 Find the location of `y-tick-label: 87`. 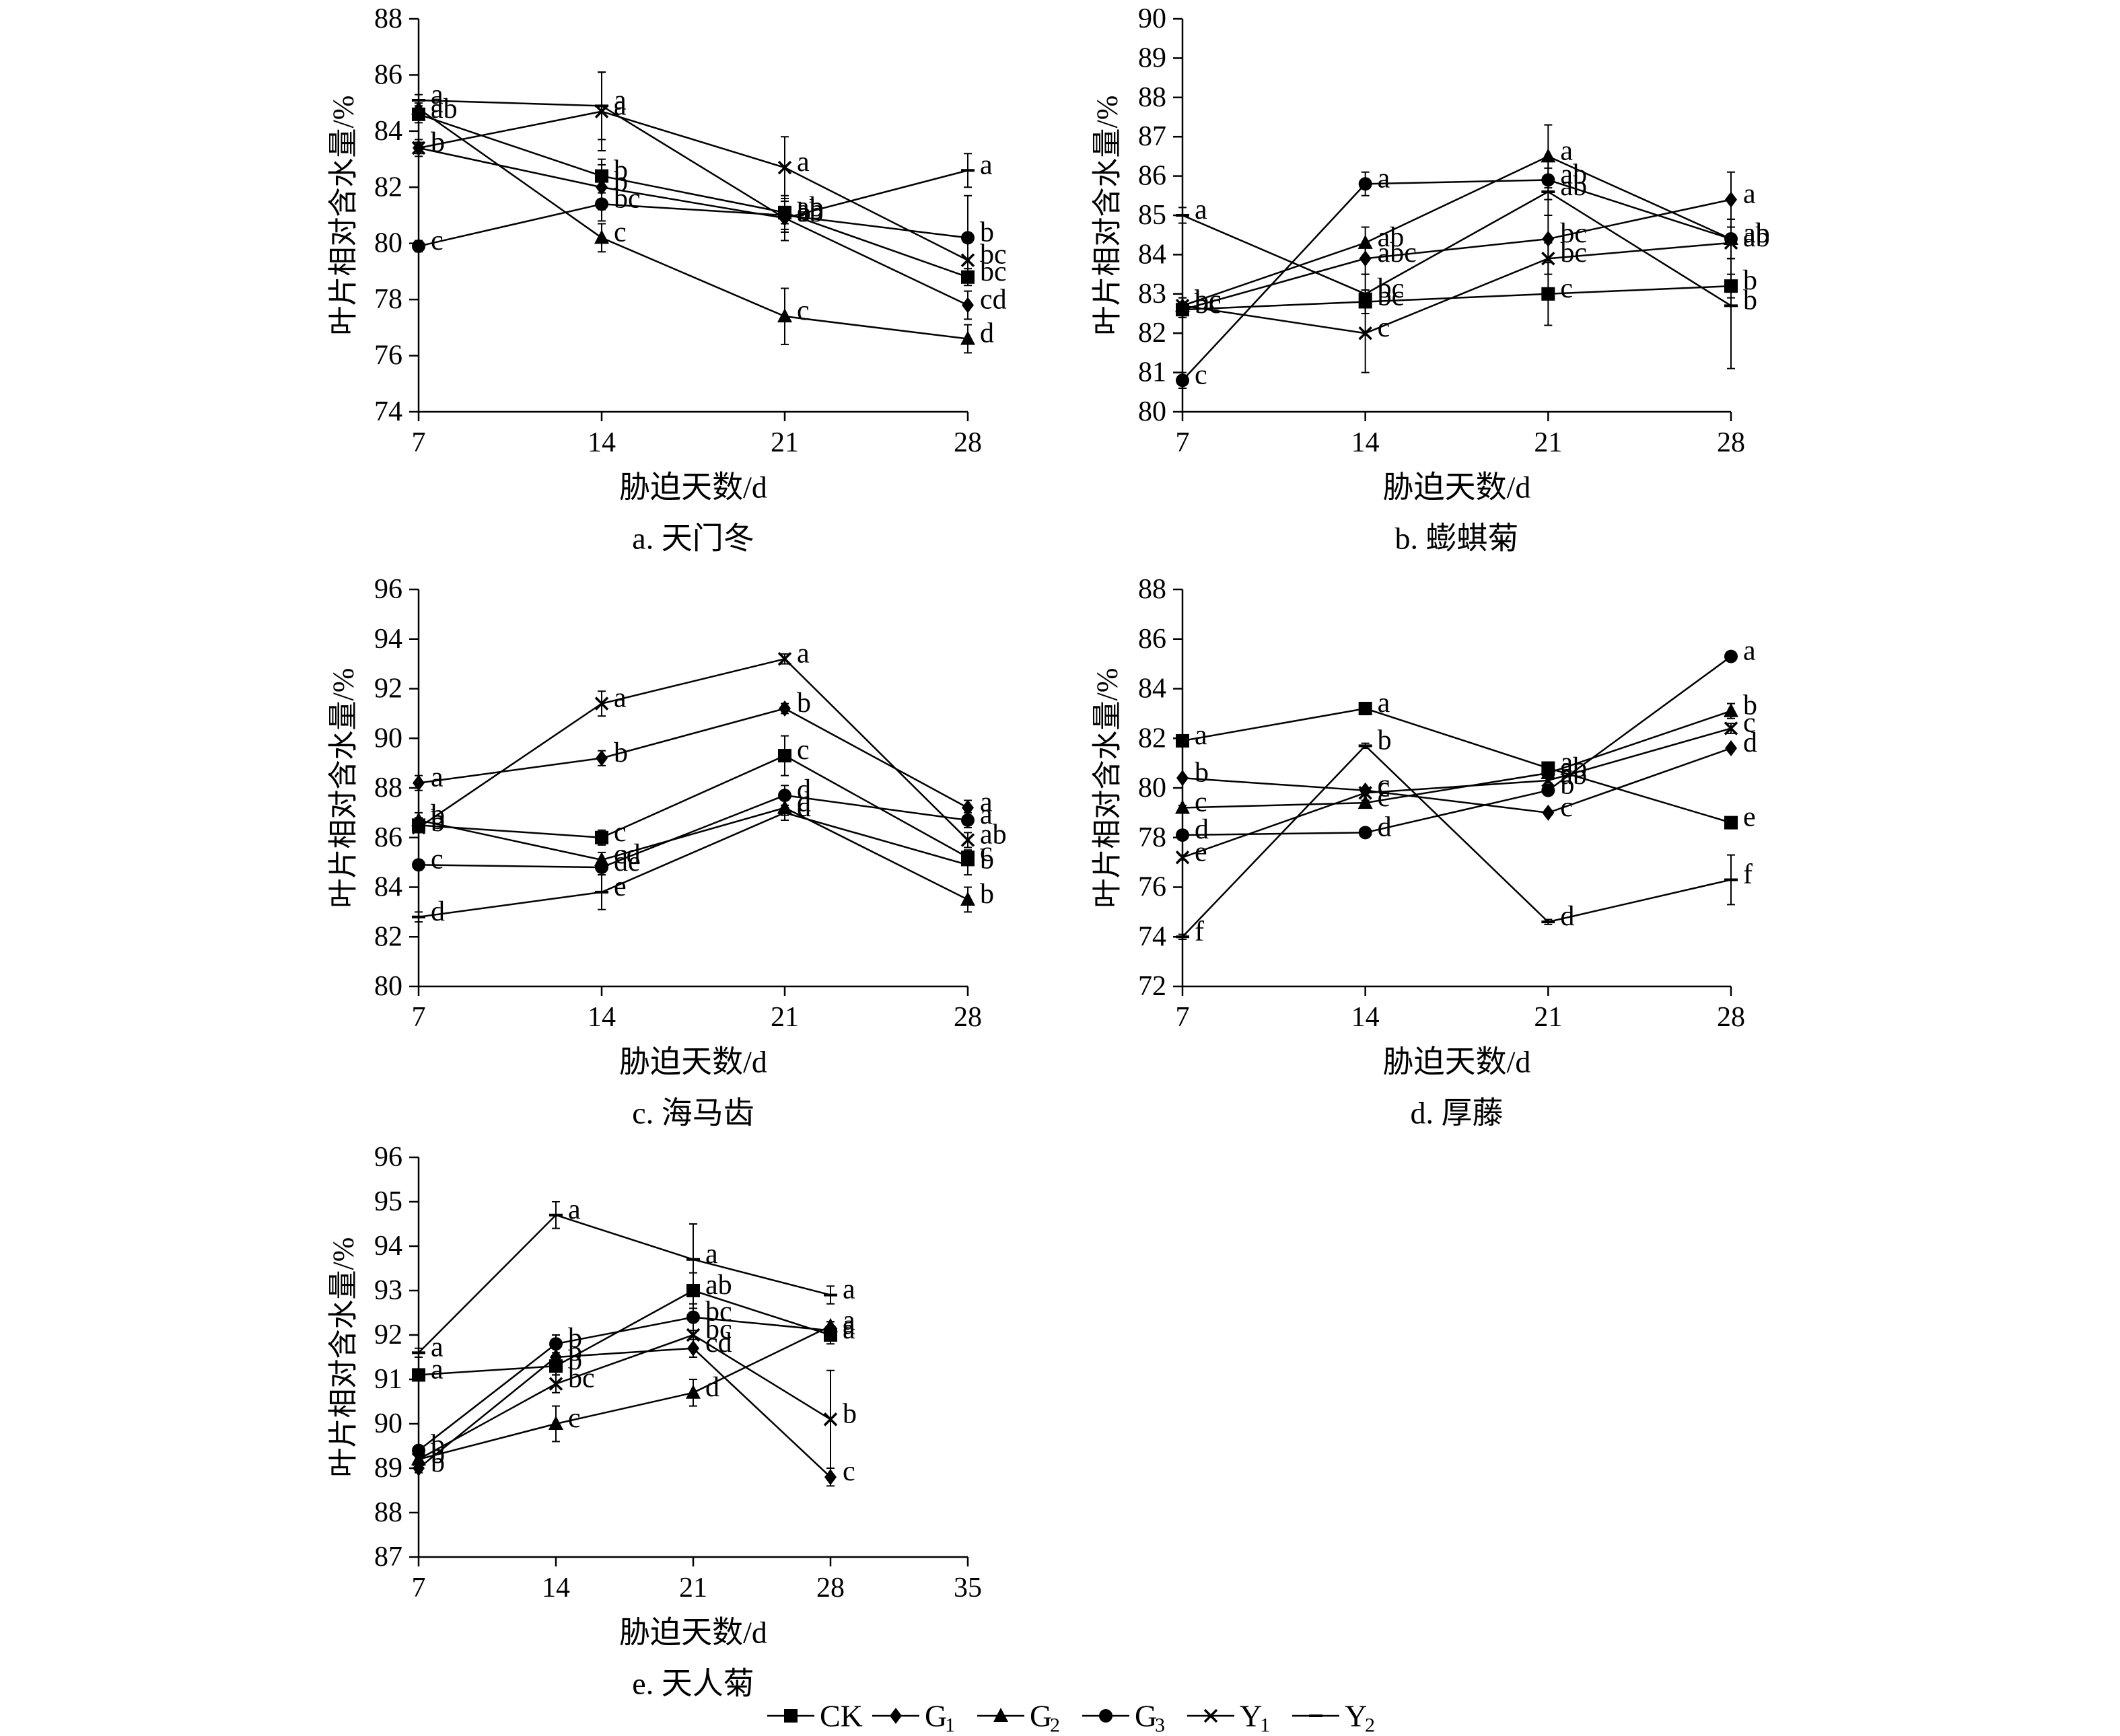

y-tick-label: 87 is located at coordinates (1152, 136).